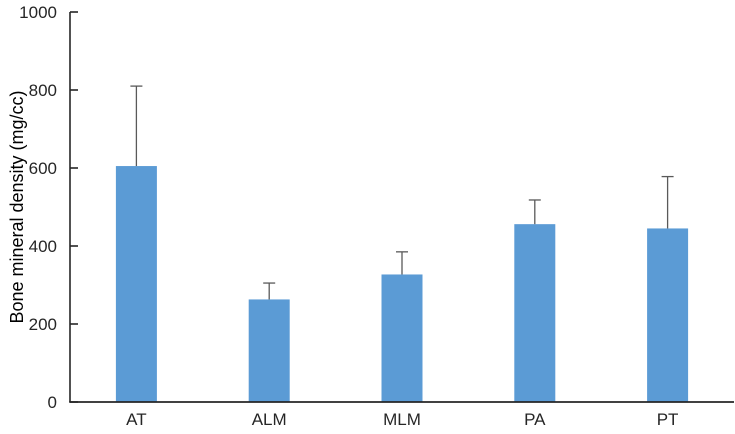 This screenshot has width=735, height=434. What do you see at coordinates (402, 419) in the screenshot?
I see `x-category-label-mlm: MLM` at bounding box center [402, 419].